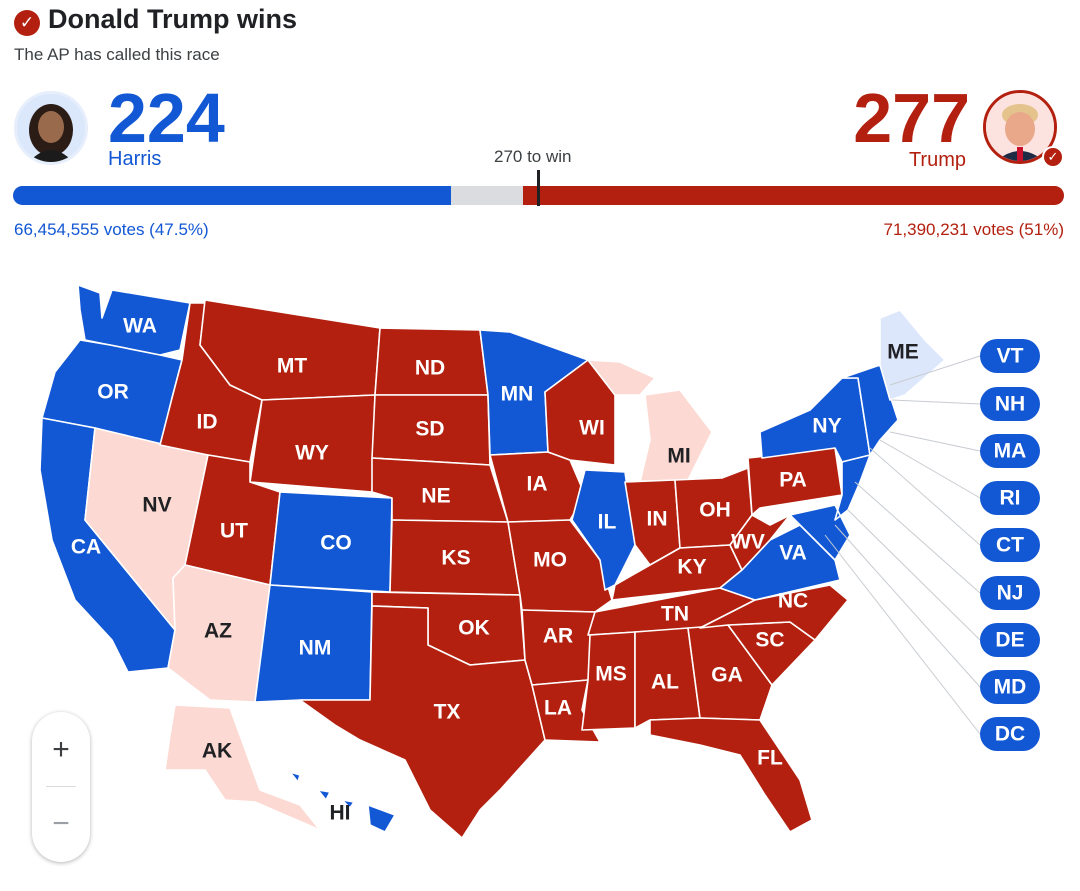 The image size is (1080, 891). What do you see at coordinates (422, 722) in the screenshot?
I see `state-TX` at bounding box center [422, 722].